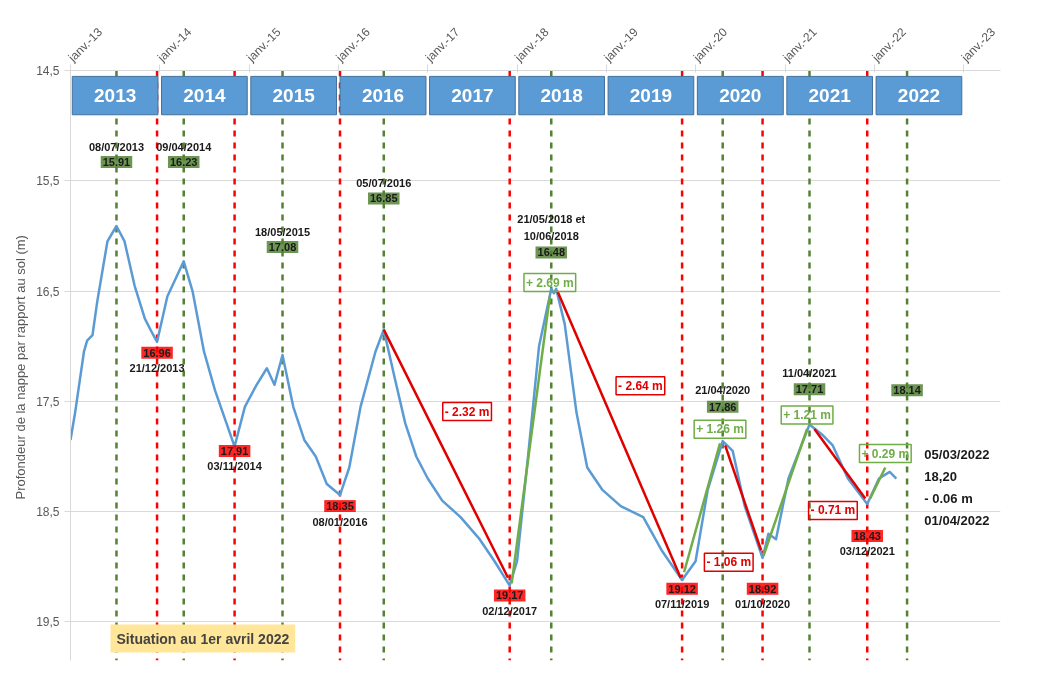 The height and width of the screenshot is (688, 1048). What do you see at coordinates (720, 429) in the screenshot?
I see `series-label: + 1.26 m` at bounding box center [720, 429].